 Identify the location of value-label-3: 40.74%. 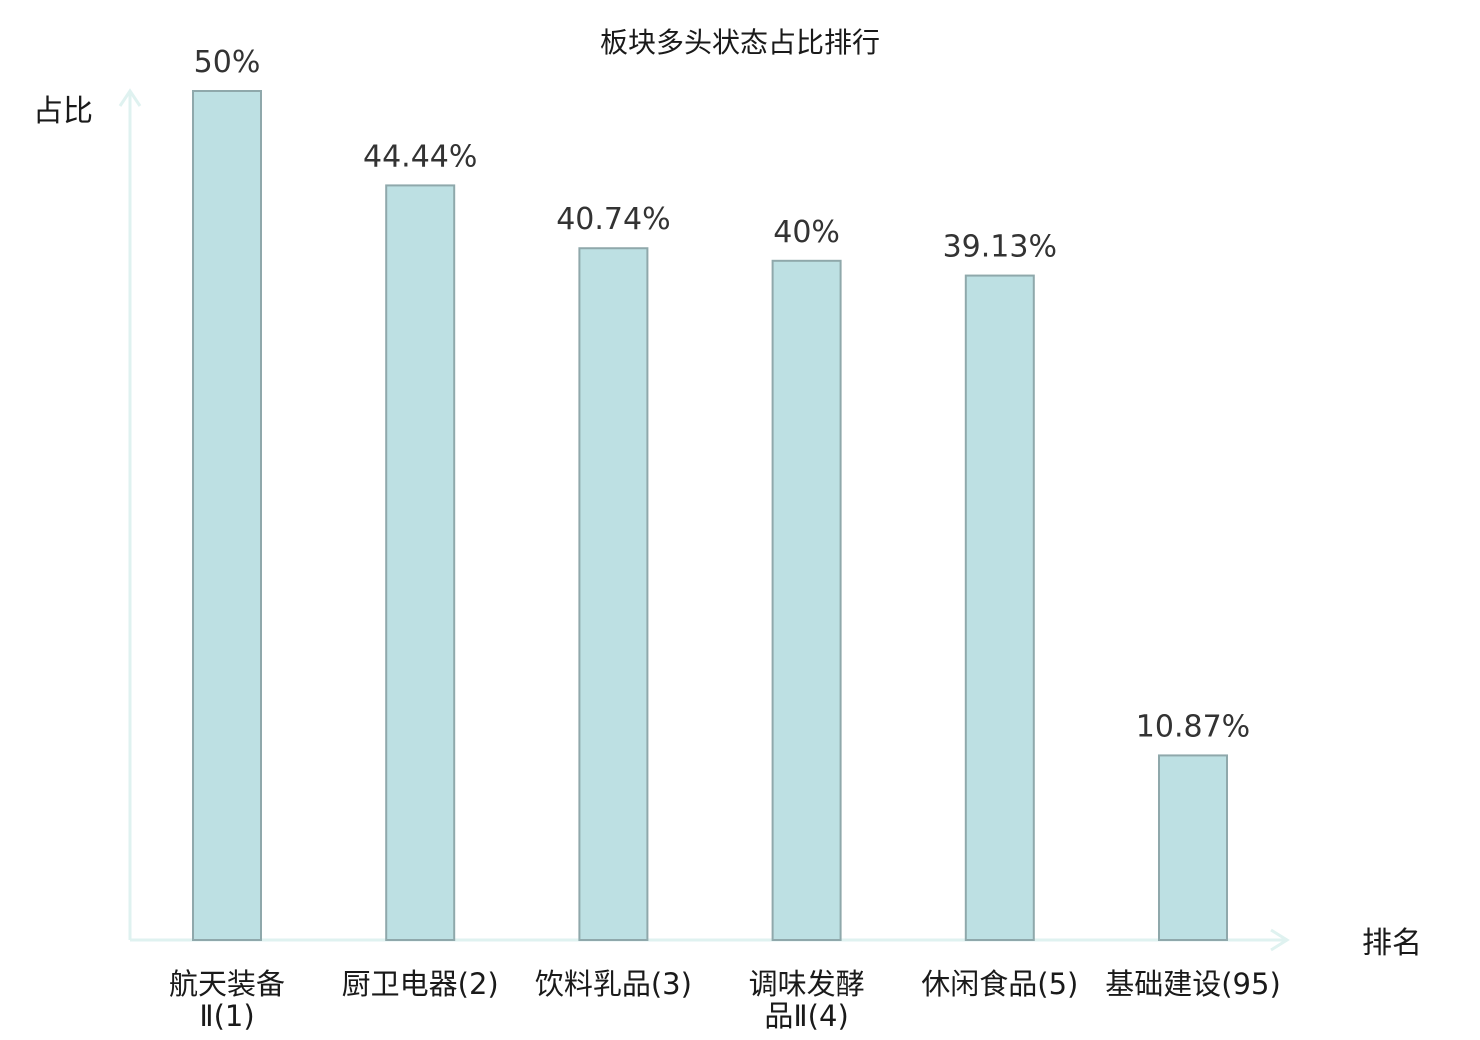
(613, 219).